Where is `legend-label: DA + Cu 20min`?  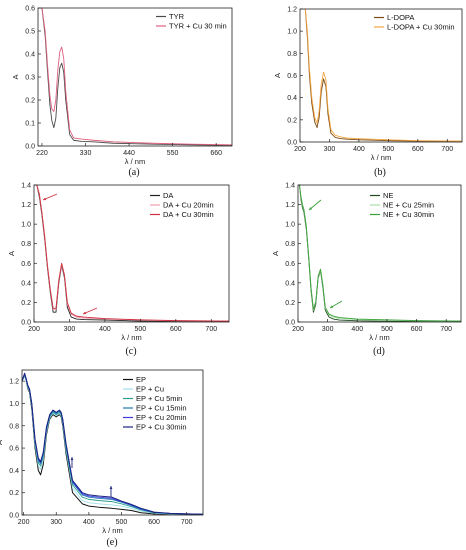 legend-label: DA + Cu 20min is located at coordinates (188, 205).